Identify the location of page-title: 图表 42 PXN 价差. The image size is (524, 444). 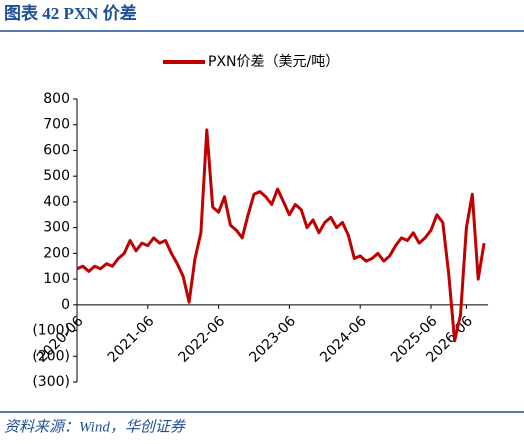
(70, 13).